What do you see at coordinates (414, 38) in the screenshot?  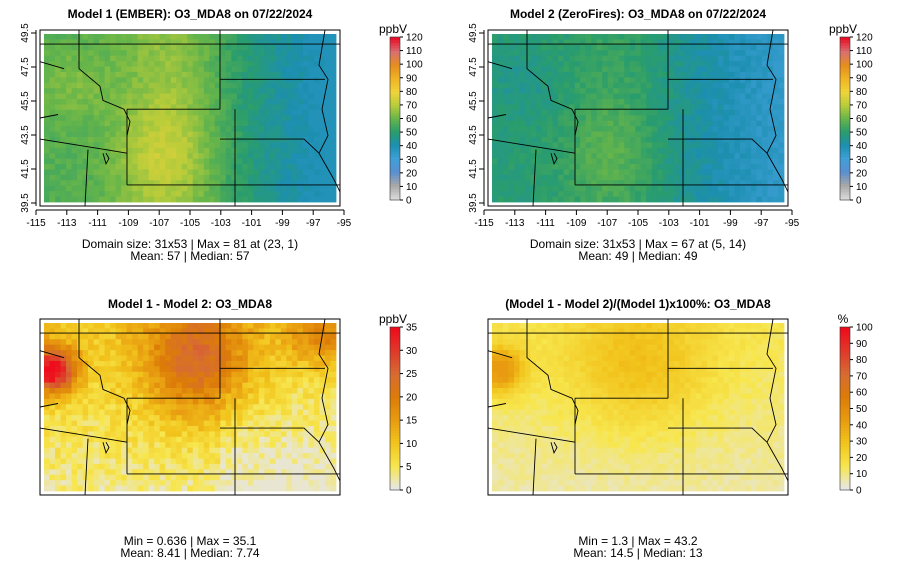 I see `colorbar-tick-label: 120` at bounding box center [414, 38].